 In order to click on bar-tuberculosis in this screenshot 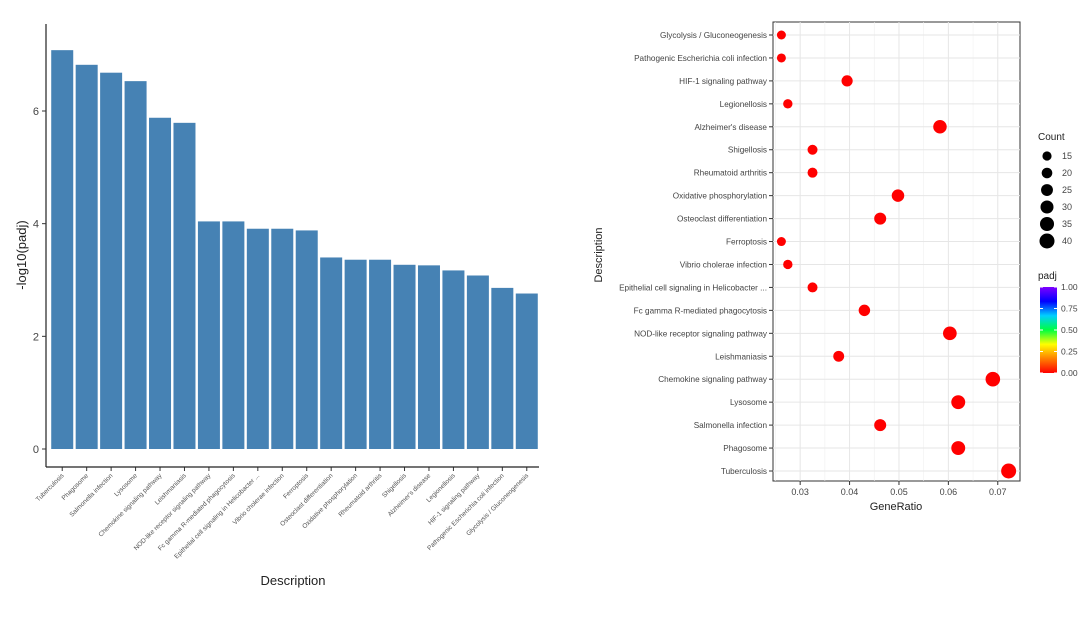, I will do `click(62, 249)`.